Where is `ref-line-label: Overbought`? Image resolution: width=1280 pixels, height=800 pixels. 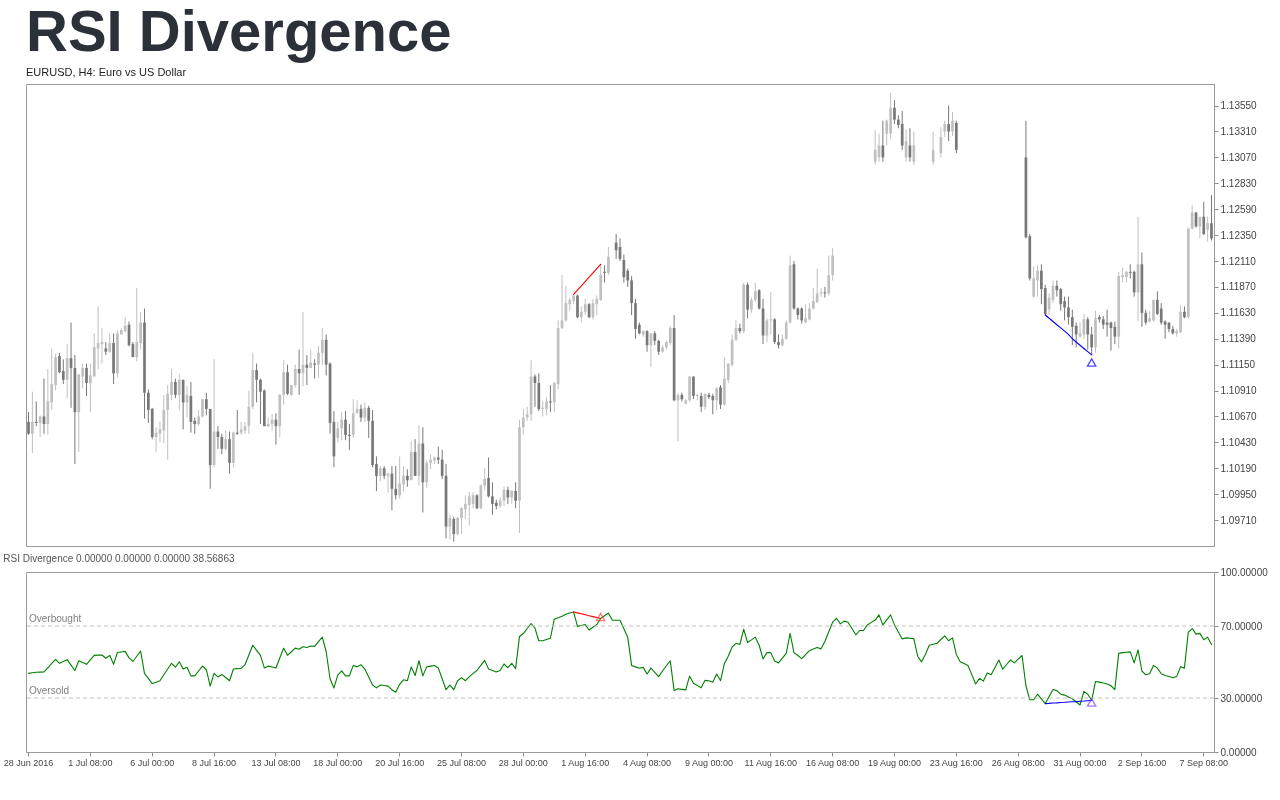 ref-line-label: Overbought is located at coordinates (55, 618).